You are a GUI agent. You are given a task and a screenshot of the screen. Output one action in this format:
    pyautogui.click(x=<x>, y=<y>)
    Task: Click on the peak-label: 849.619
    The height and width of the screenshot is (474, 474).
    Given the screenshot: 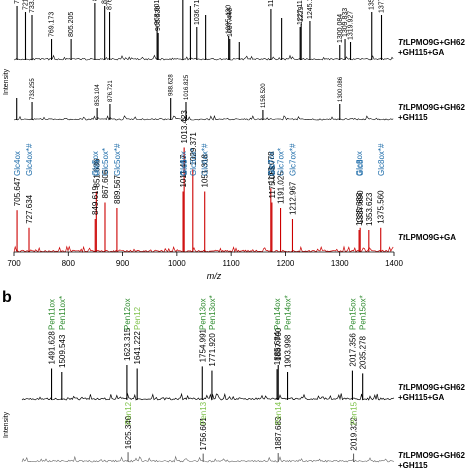 What is the action you would take?
    pyautogui.click(x=95, y=200)
    